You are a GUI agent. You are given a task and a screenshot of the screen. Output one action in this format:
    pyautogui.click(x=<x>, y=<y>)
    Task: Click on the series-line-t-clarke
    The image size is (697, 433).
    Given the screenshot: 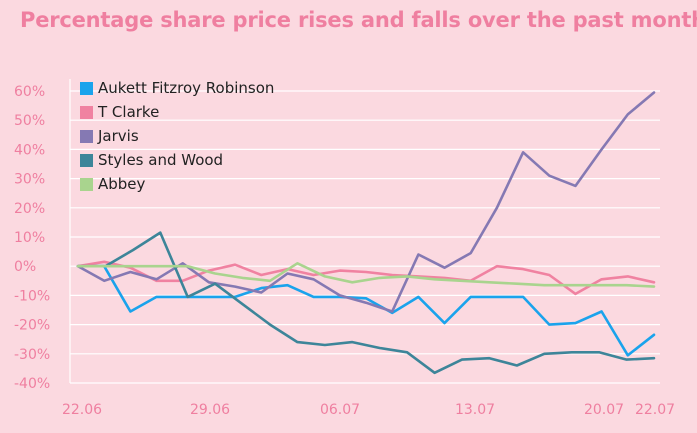 What is the action you would take?
    pyautogui.click(x=366, y=278)
    